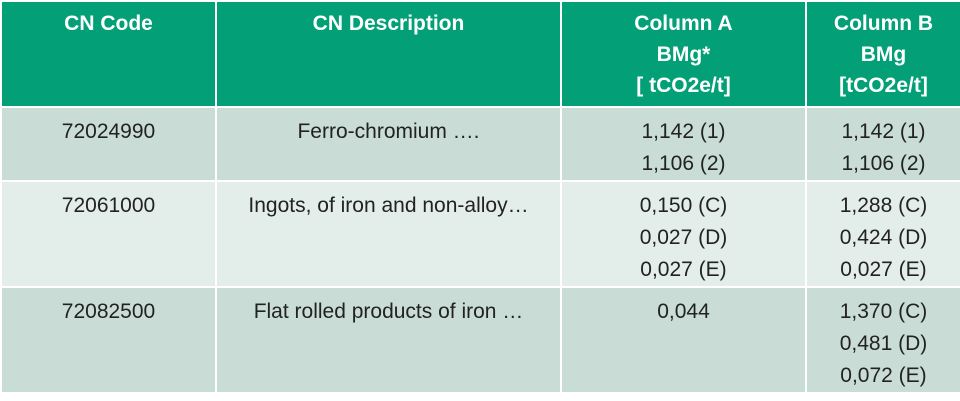 This screenshot has width=960, height=401. What do you see at coordinates (108, 233) in the screenshot?
I see `table-cell: 72061000` at bounding box center [108, 233].